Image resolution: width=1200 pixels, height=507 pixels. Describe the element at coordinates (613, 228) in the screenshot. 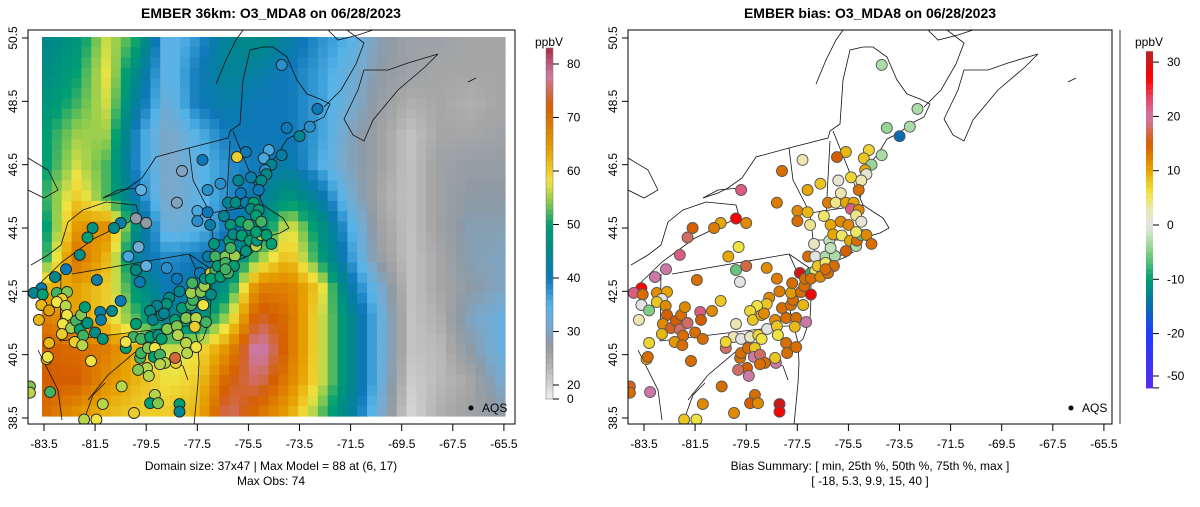

I see `y-tick-label: 44.5` at that location.